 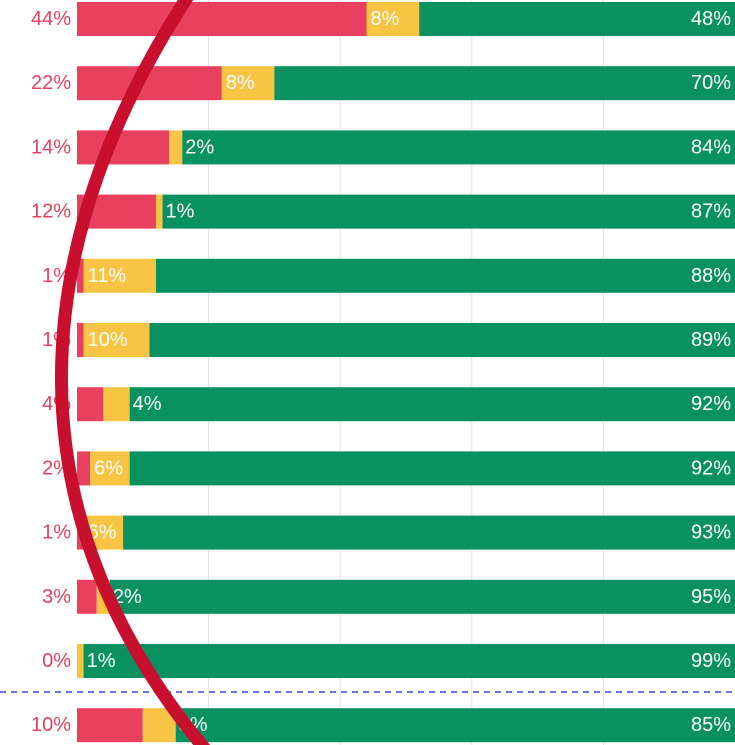 I want to click on value-label: 89%, so click(x=711, y=340).